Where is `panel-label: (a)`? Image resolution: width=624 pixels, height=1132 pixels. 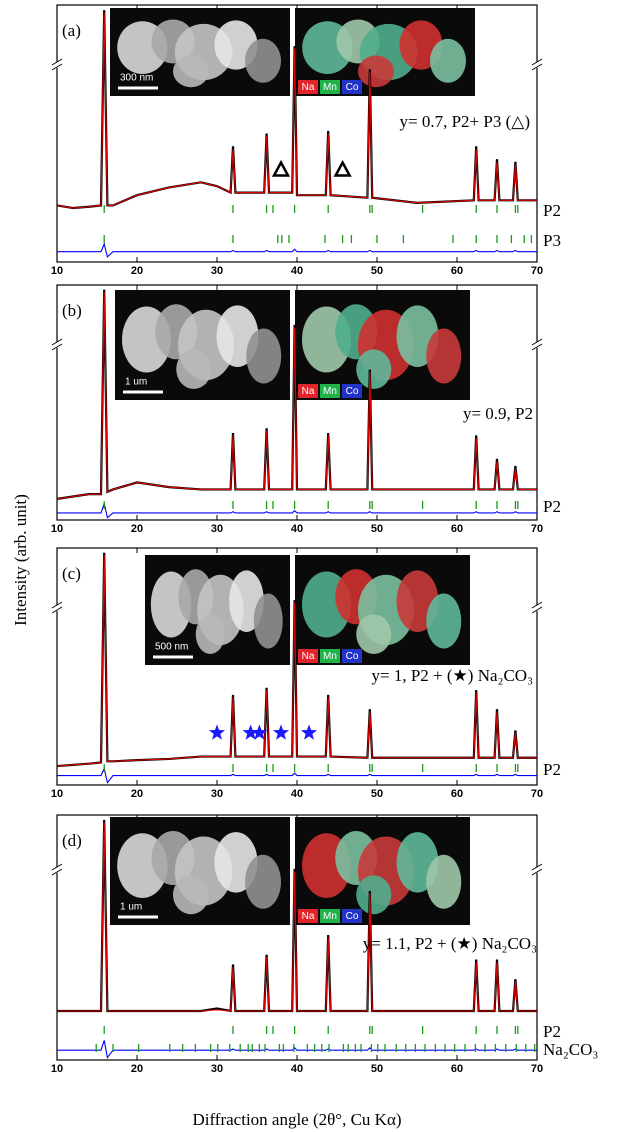 panel-label: (a) is located at coordinates (71, 30).